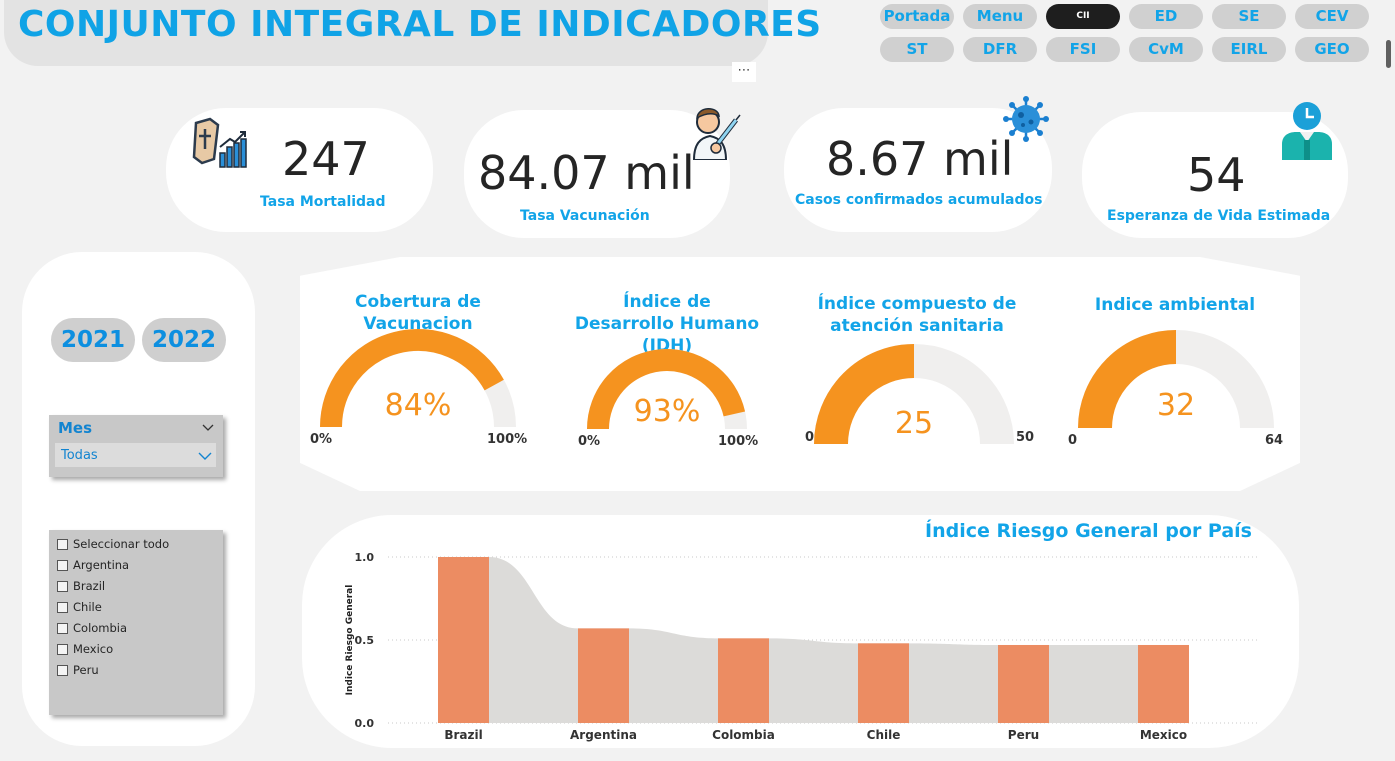  Describe the element at coordinates (714, 130) in the screenshot. I see `vaccinated-person-icon` at that location.